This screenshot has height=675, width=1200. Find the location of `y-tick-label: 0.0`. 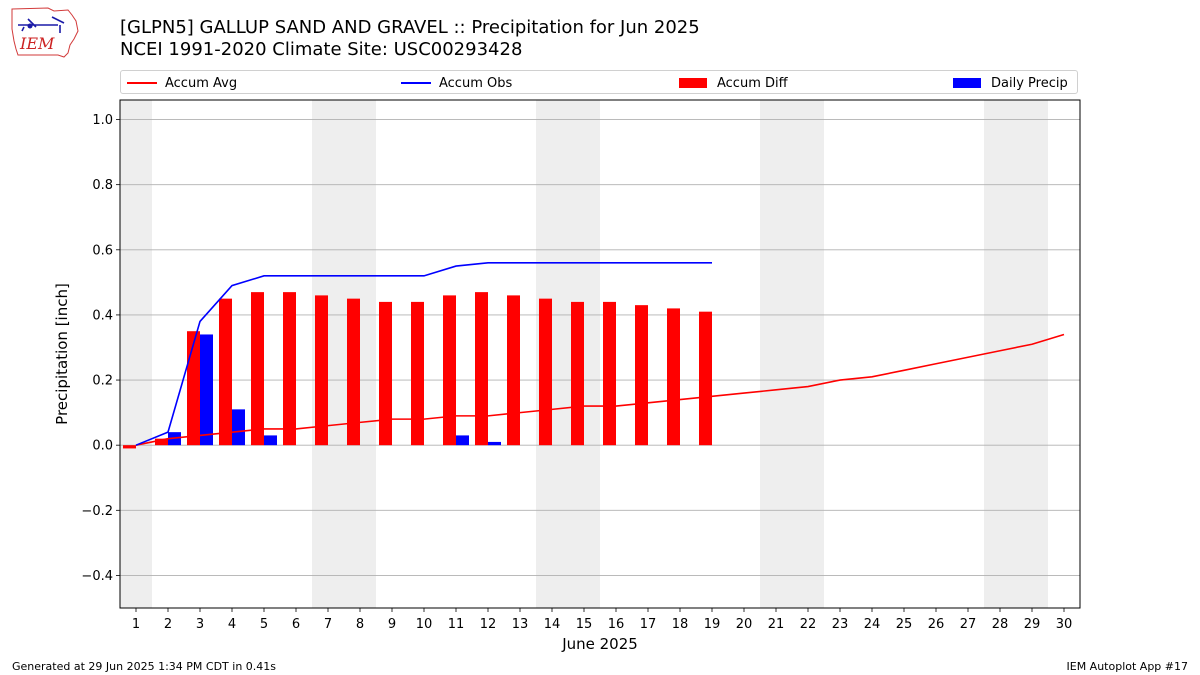

y-tick-label: 0.0 is located at coordinates (102, 446).